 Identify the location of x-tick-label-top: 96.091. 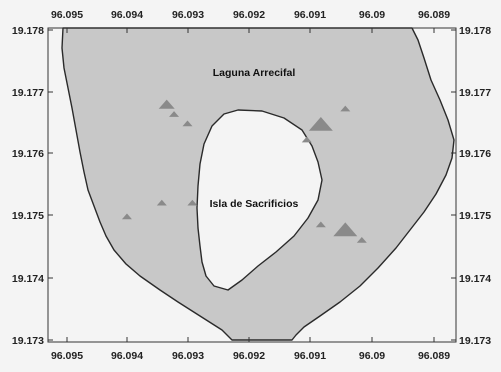
(310, 15).